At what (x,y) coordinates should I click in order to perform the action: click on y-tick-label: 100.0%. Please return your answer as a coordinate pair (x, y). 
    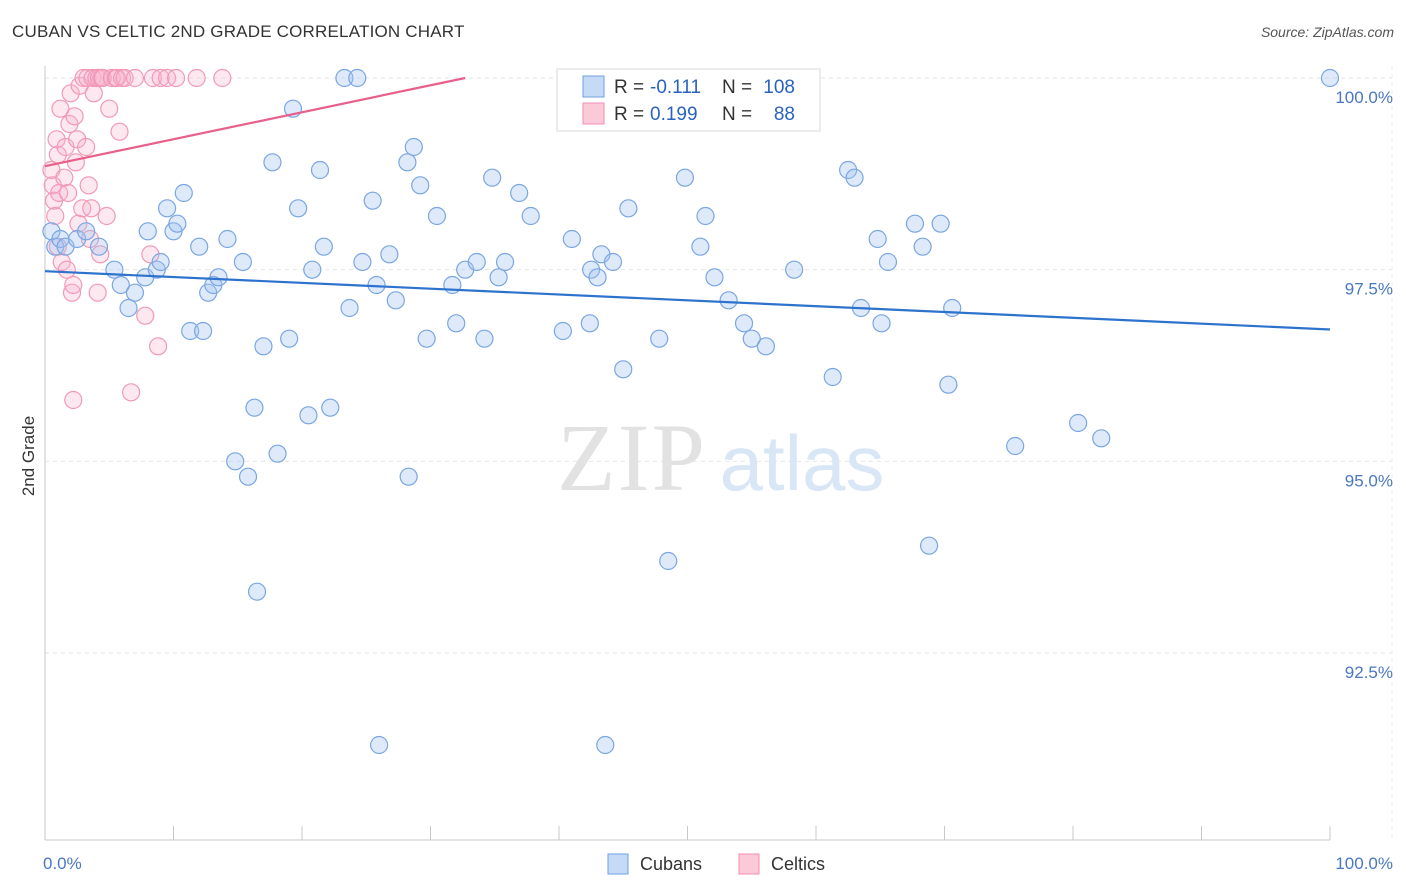
    Looking at the image, I should click on (1364, 97).